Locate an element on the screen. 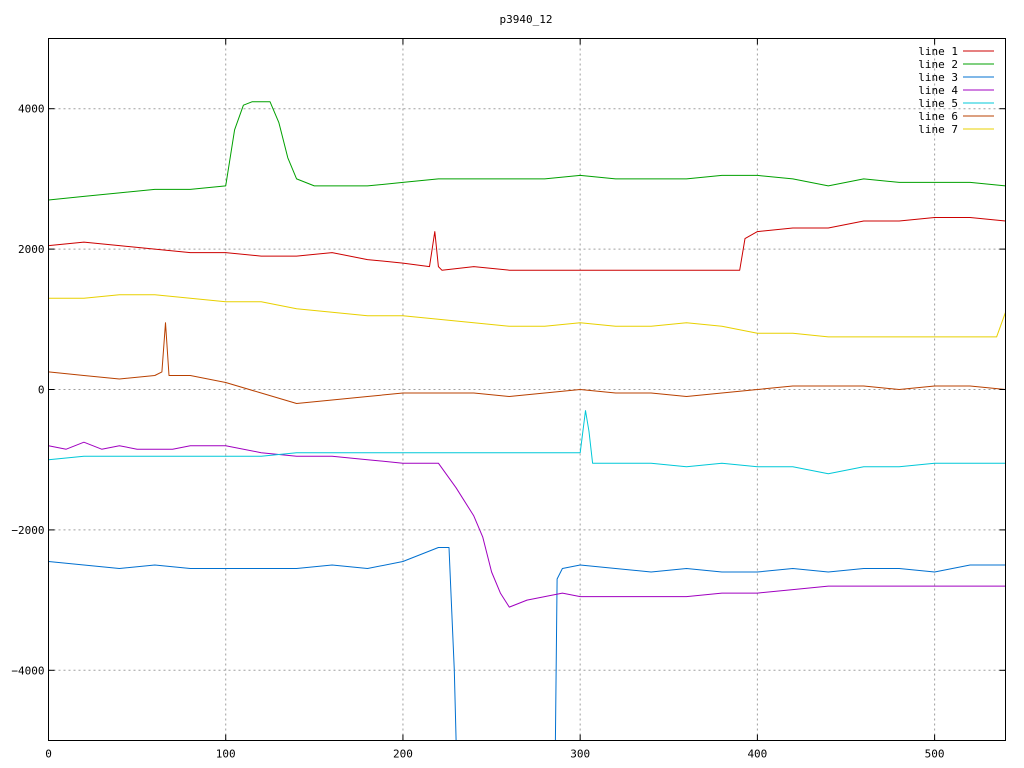  chart-title: p3940_12 is located at coordinates (526, 19).